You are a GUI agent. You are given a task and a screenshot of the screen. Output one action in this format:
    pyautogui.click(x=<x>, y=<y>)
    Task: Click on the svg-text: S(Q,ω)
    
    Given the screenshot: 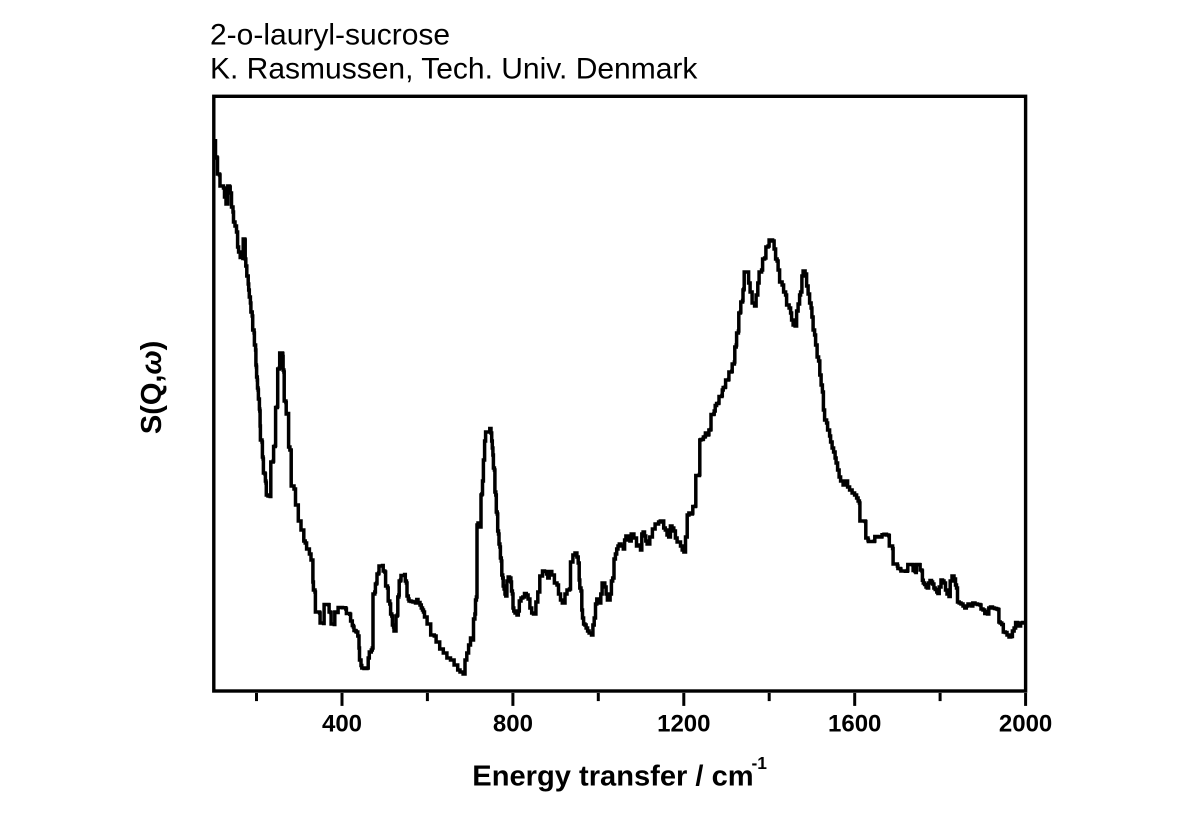 What is the action you would take?
    pyautogui.click(x=152, y=388)
    